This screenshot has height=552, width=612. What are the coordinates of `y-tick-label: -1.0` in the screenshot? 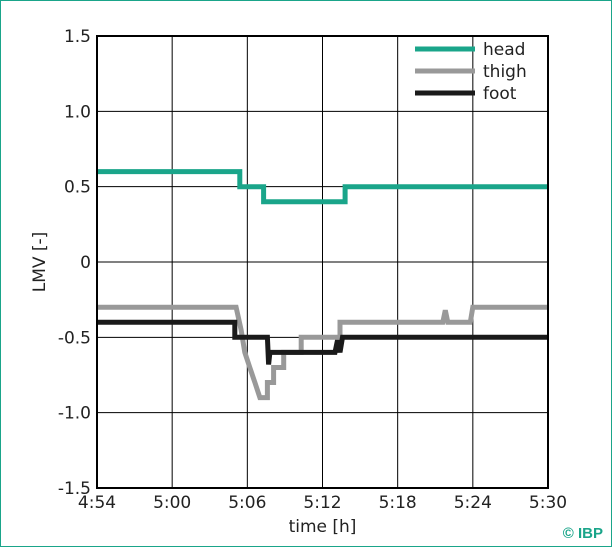 It's located at (74, 414).